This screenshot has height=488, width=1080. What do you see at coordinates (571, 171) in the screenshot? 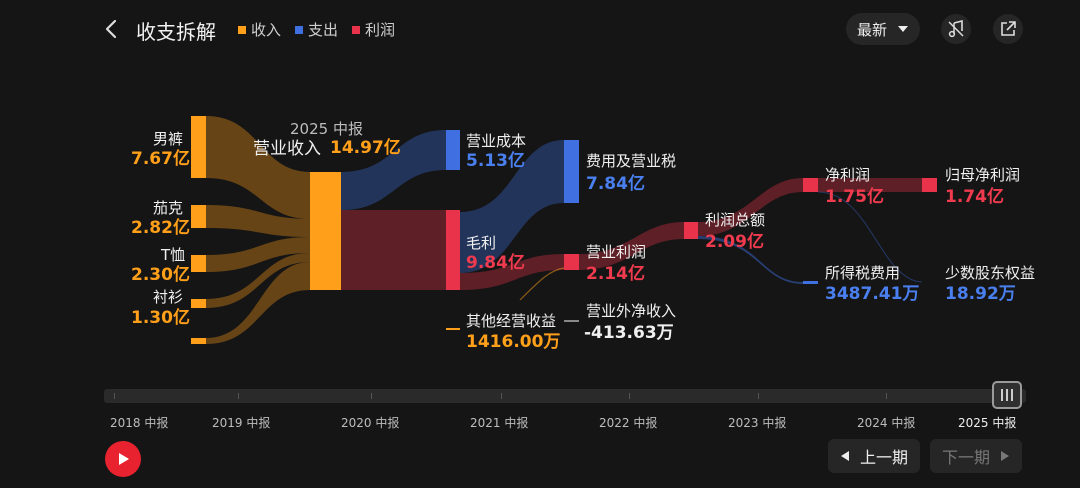
I see `node-expenses` at bounding box center [571, 171].